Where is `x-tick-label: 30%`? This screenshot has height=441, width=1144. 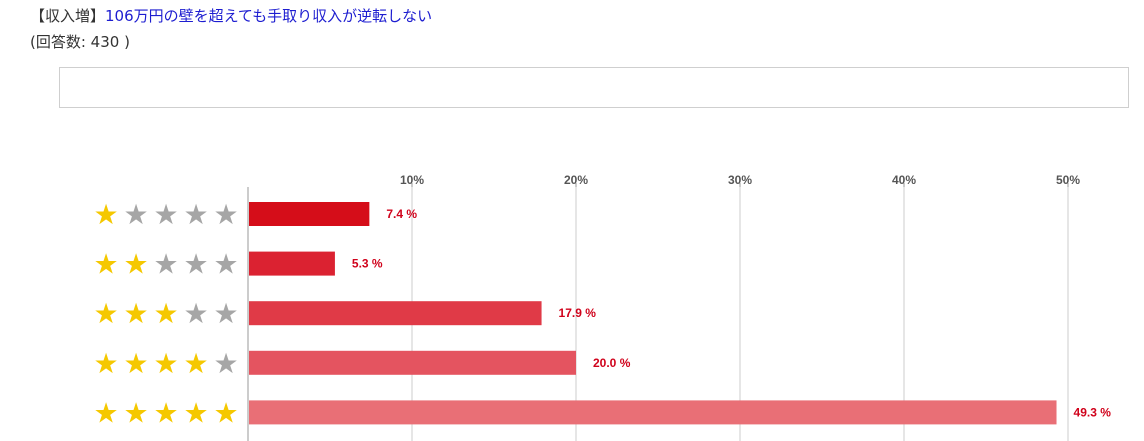
x-tick-label: 30% is located at coordinates (740, 180).